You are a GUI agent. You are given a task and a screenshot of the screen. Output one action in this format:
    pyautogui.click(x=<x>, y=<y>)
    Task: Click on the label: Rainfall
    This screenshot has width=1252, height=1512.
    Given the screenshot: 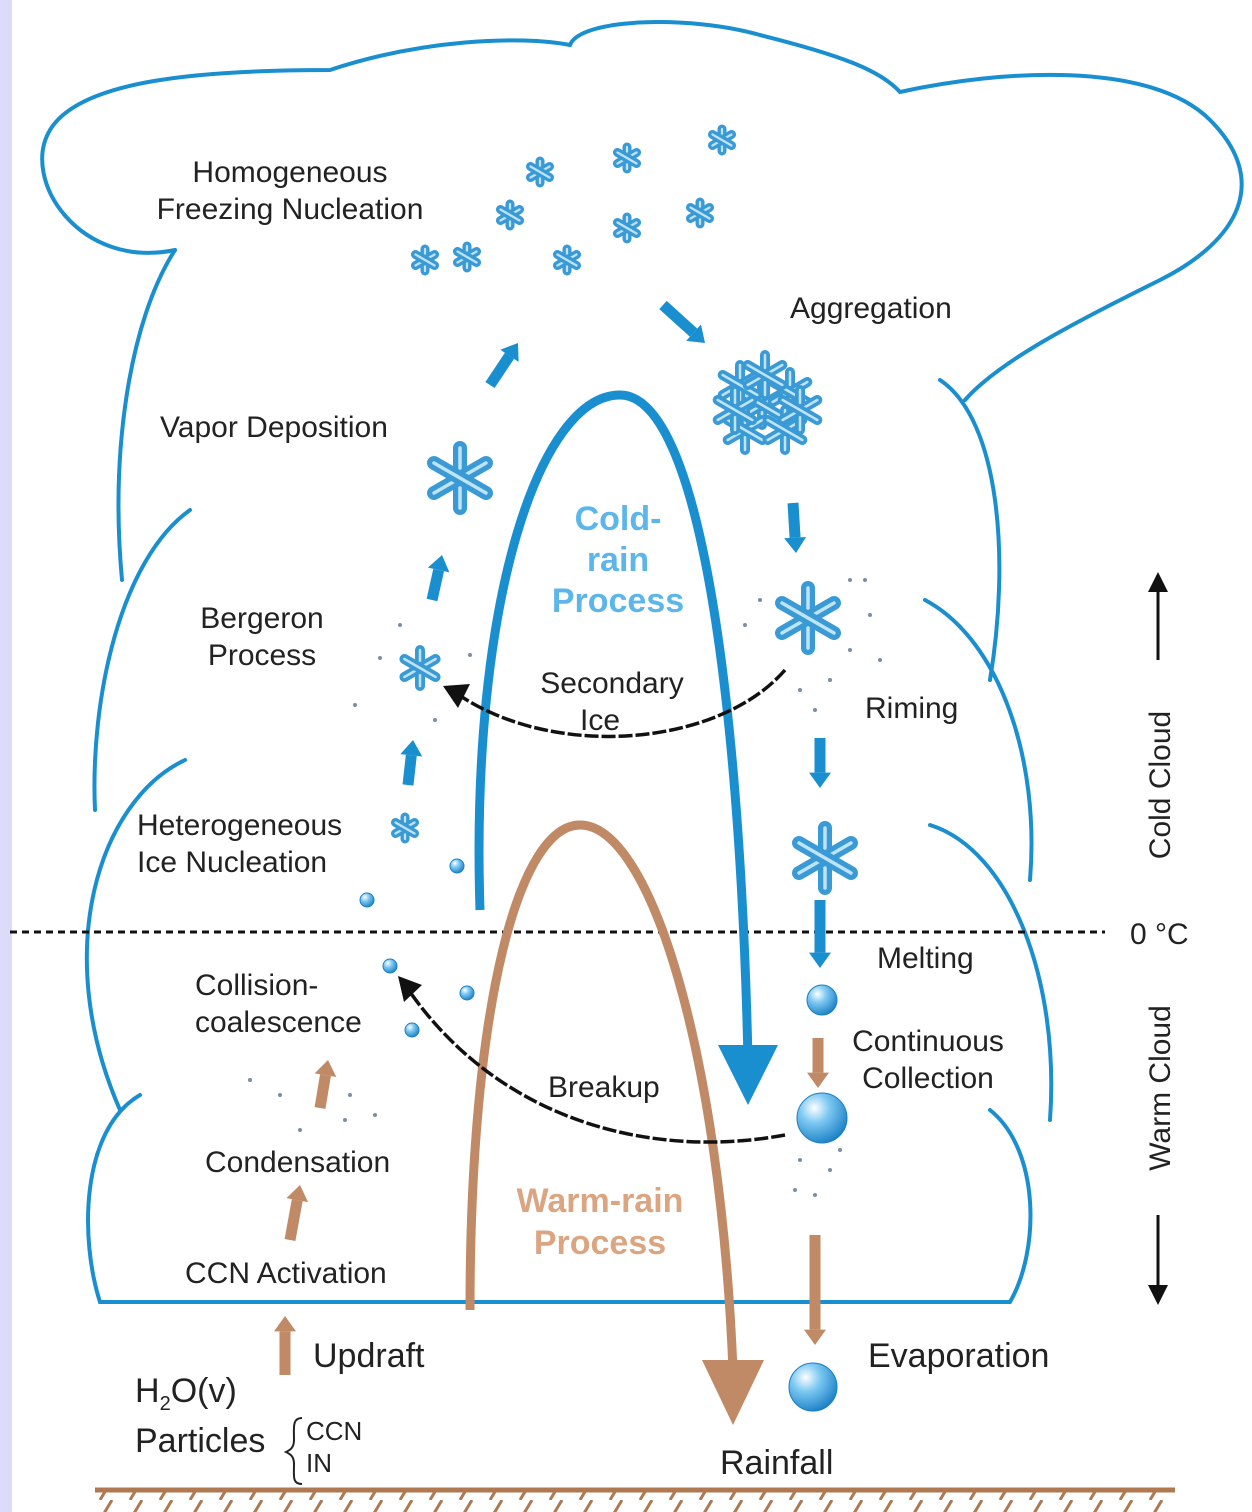 What is the action you would take?
    pyautogui.click(x=776, y=1463)
    